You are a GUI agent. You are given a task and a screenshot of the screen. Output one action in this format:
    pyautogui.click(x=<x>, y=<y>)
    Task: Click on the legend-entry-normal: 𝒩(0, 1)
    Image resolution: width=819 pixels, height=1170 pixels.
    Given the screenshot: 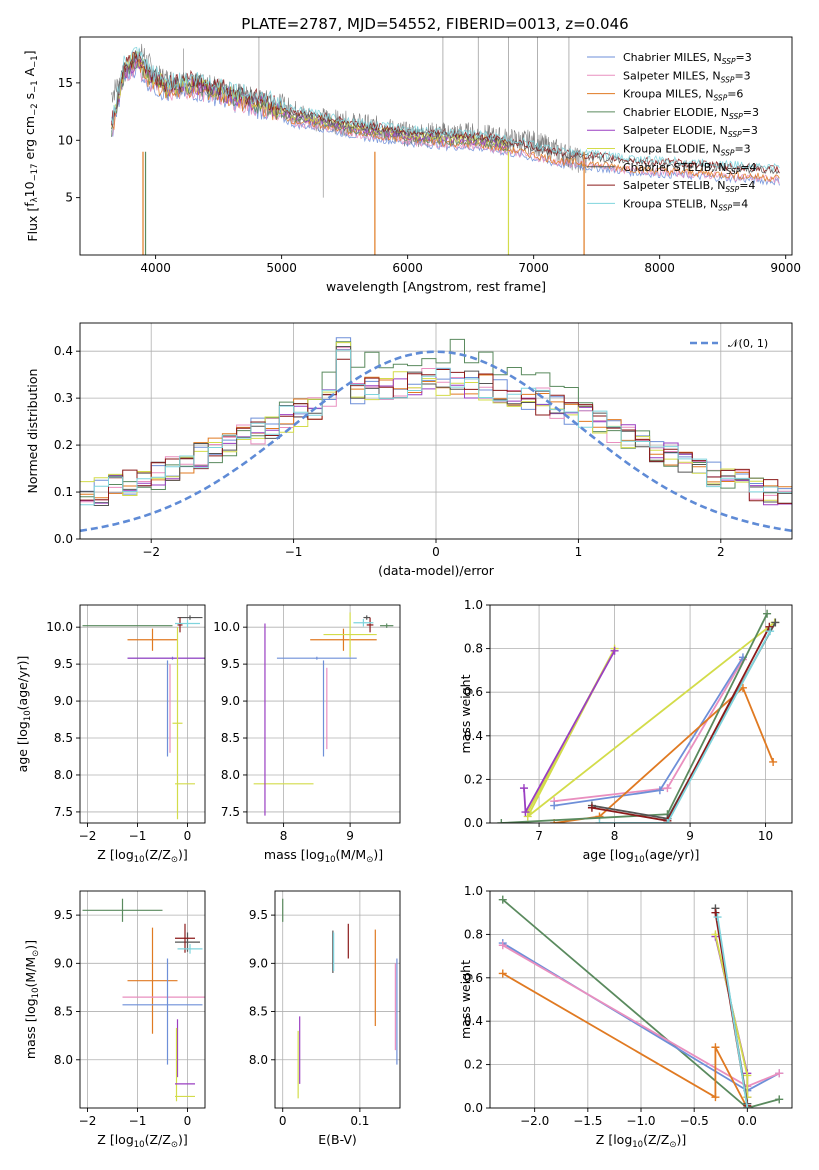 What is the action you would take?
    pyautogui.click(x=748, y=343)
    